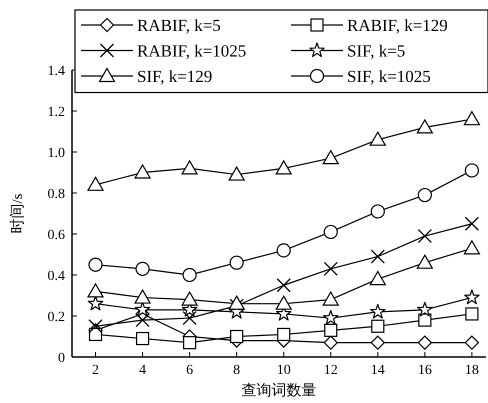 Image resolution: width=488 pixels, height=403 pixels. I want to click on x-tick-label: 10, so click(283, 370).